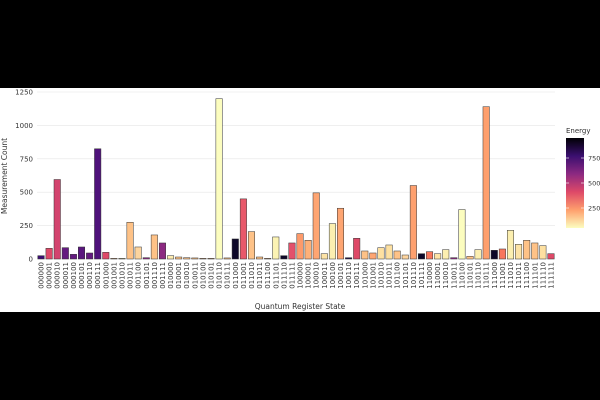 This screenshot has height=400, width=600. What do you see at coordinates (479, 275) in the screenshot?
I see `x-tick-label: 110110` at bounding box center [479, 275].